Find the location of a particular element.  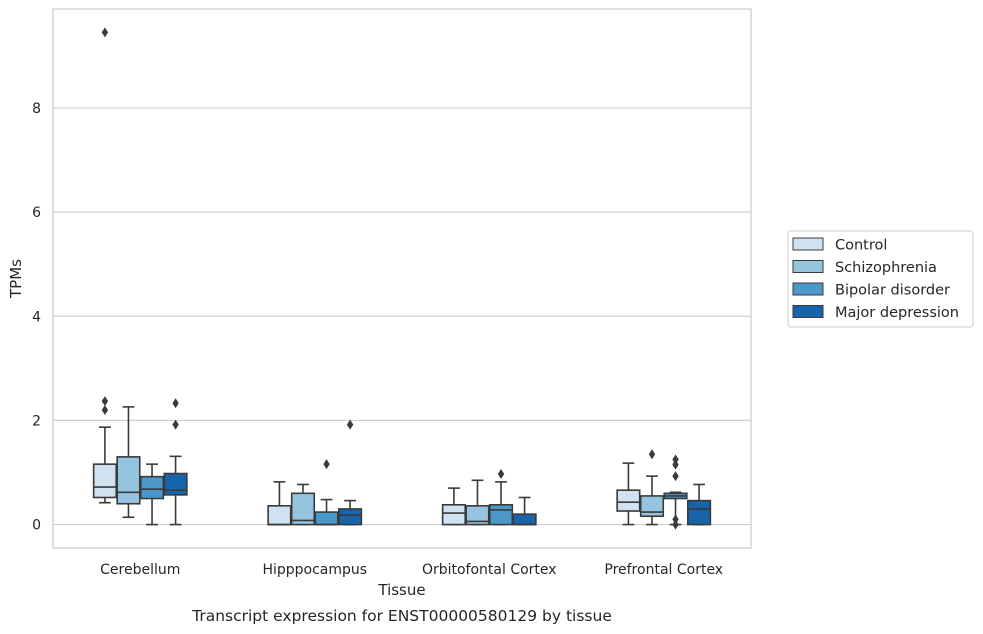

y-tick-labels: 0 2 4 6 8 is located at coordinates (36, 317).